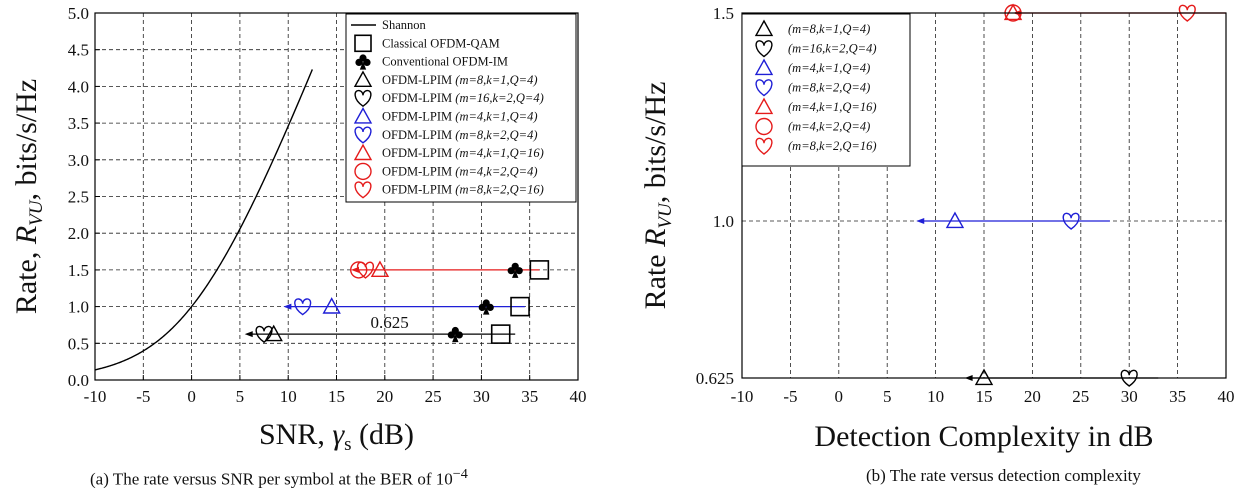  Describe the element at coordinates (78, 380) in the screenshot. I see `y-tick-label: 0.0` at that location.